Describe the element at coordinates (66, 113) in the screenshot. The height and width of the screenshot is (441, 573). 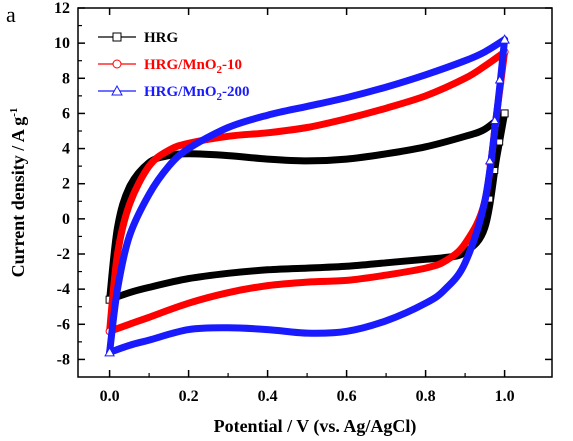
I see `y-tick-label-7: 6` at that location.